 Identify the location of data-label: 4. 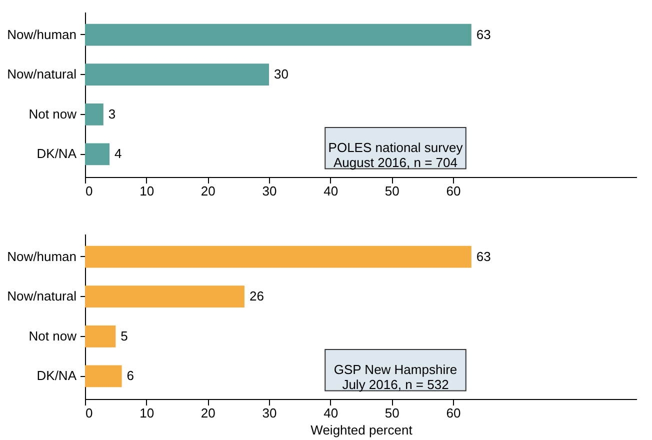
(118, 154).